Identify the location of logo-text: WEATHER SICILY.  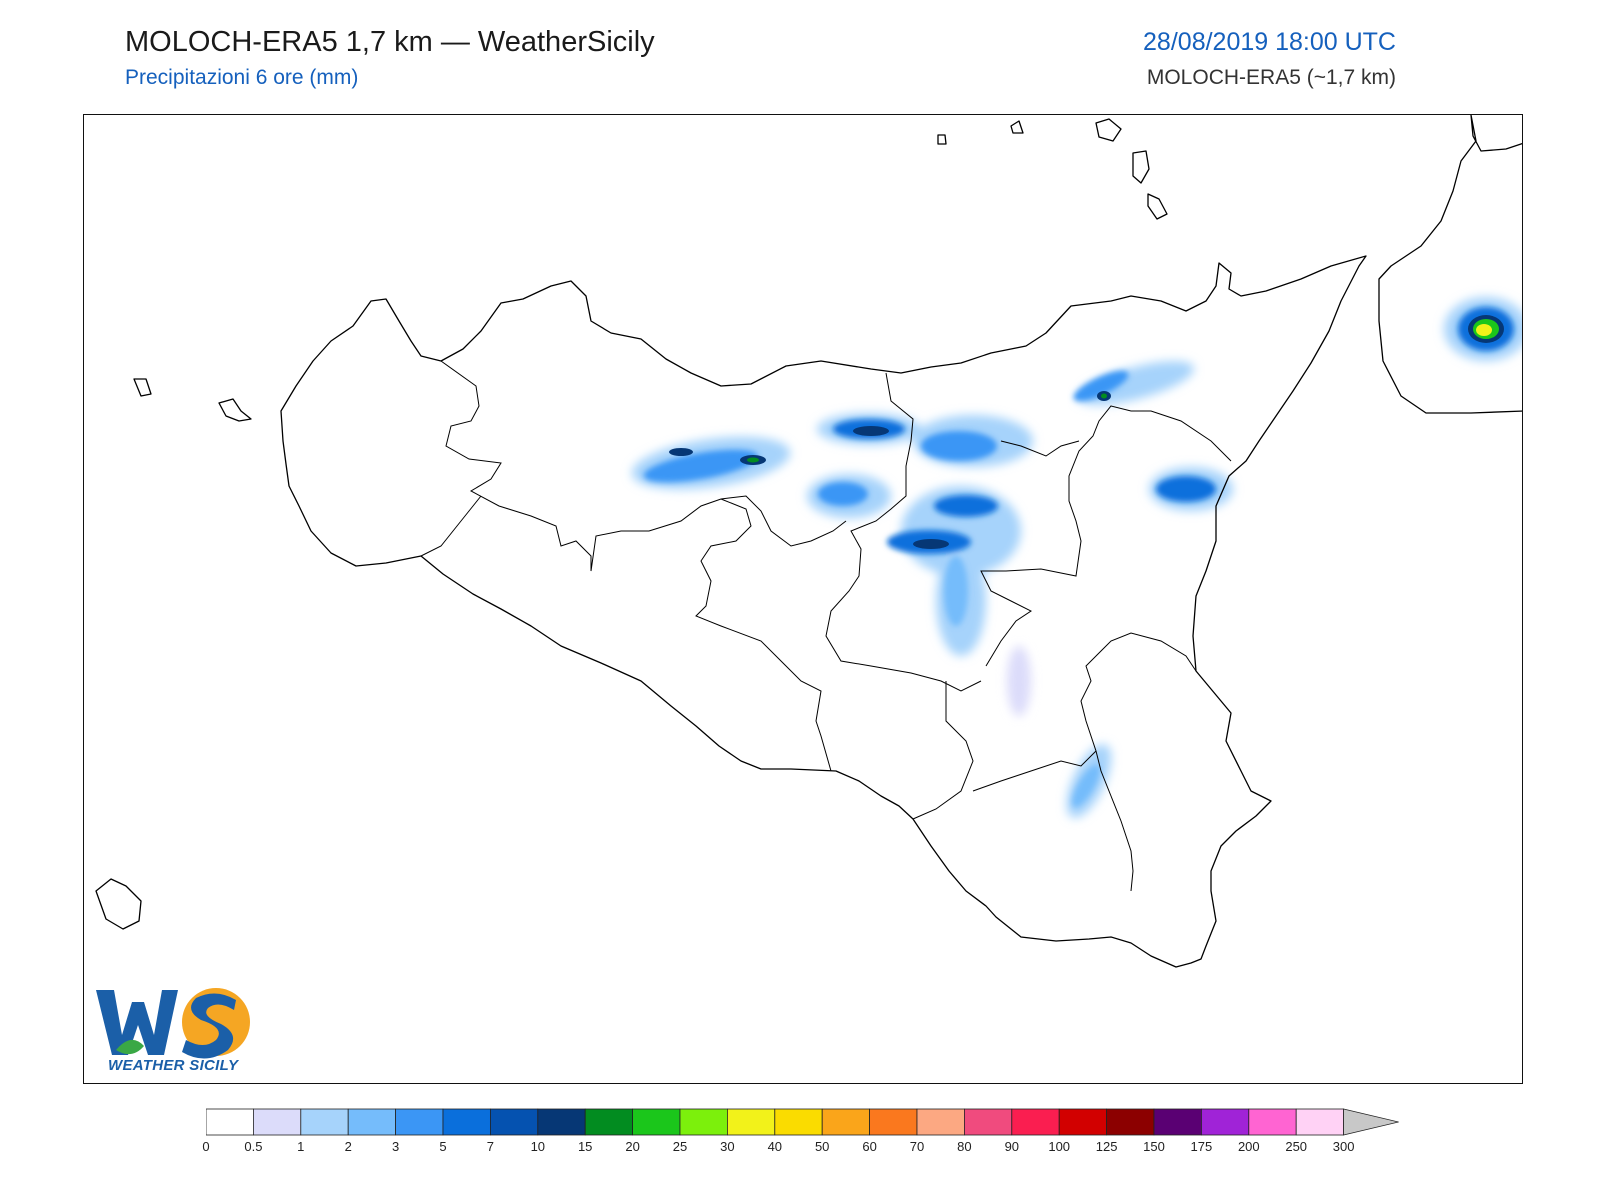
(173, 1065).